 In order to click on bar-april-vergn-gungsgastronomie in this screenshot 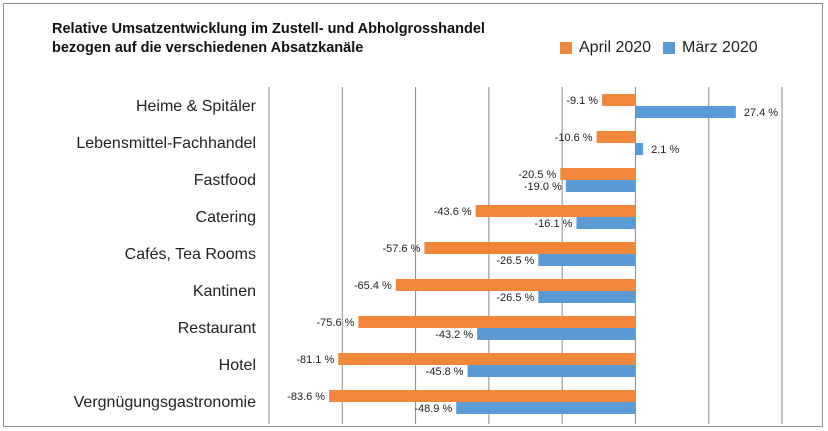, I will do `click(482, 396)`.